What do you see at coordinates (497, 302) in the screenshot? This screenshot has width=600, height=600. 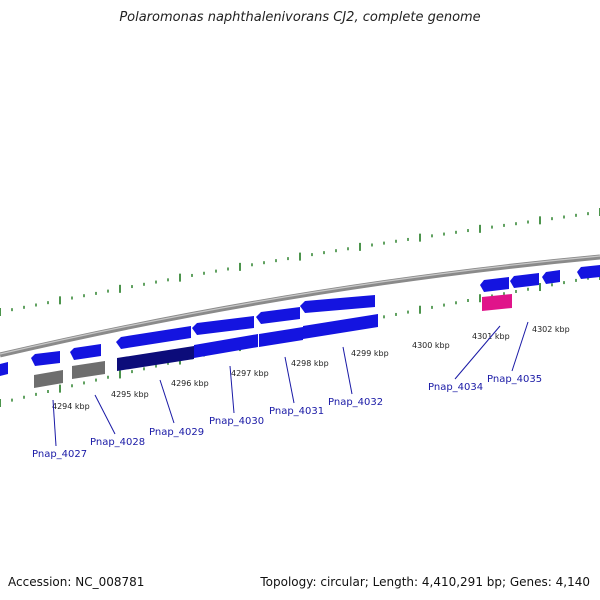 I see `gene-box-pink` at bounding box center [497, 302].